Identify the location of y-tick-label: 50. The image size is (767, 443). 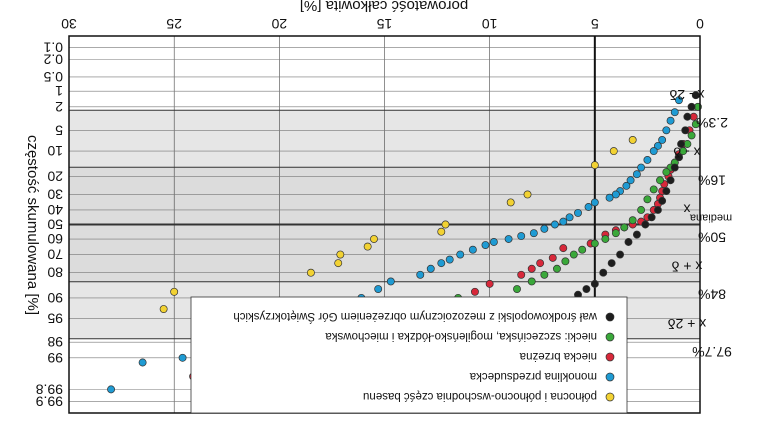
(55, 225).